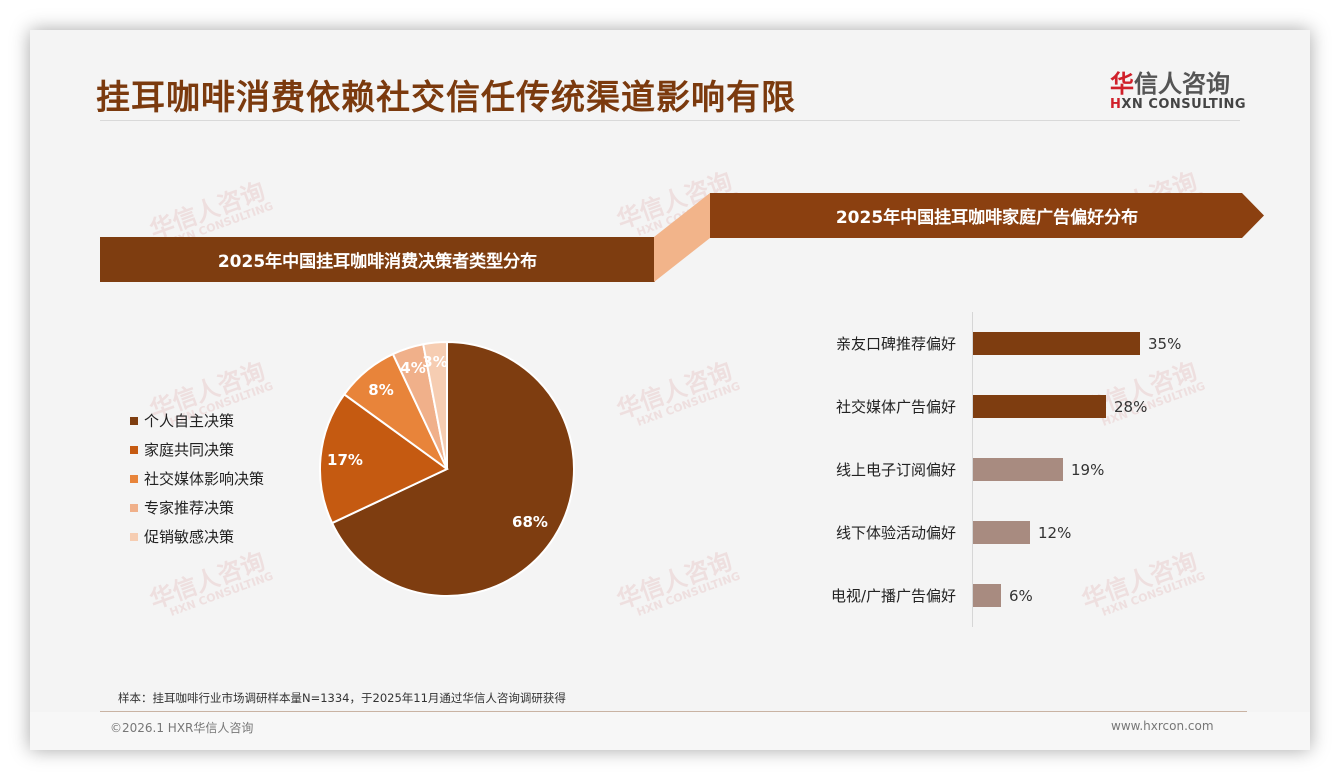 Image resolution: width=1340 pixels, height=780 pixels. Describe the element at coordinates (182, 728) in the screenshot. I see `copyright: ©2026.1 HXR华信人咨询` at that location.